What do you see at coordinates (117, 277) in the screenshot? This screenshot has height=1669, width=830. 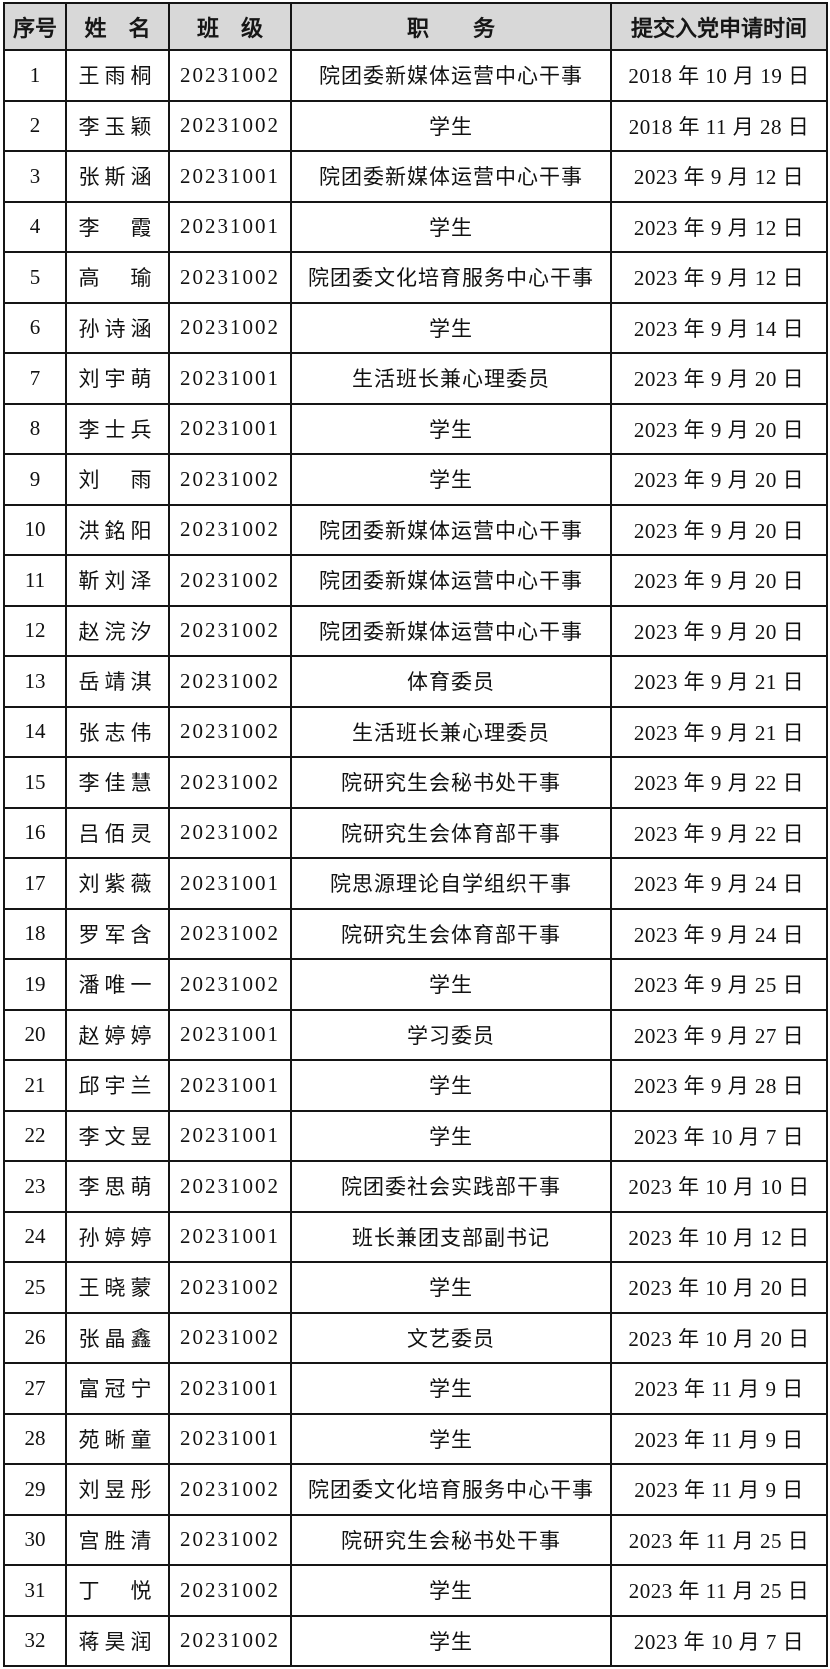 I see `cell-name: 高 瑜` at bounding box center [117, 277].